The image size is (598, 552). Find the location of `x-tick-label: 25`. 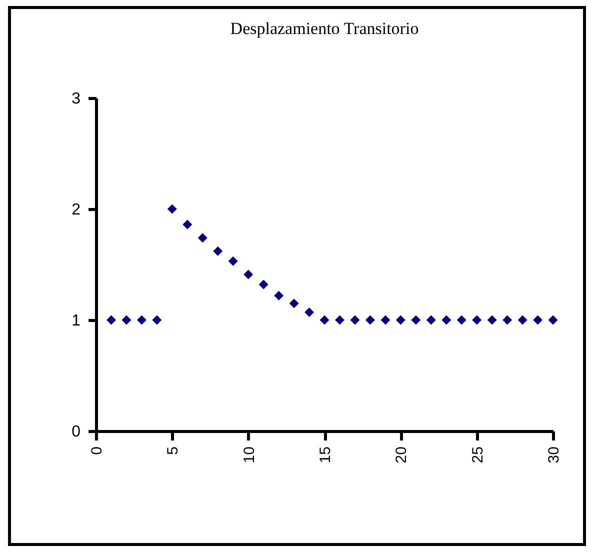

x-tick-label: 25 is located at coordinates (477, 455).